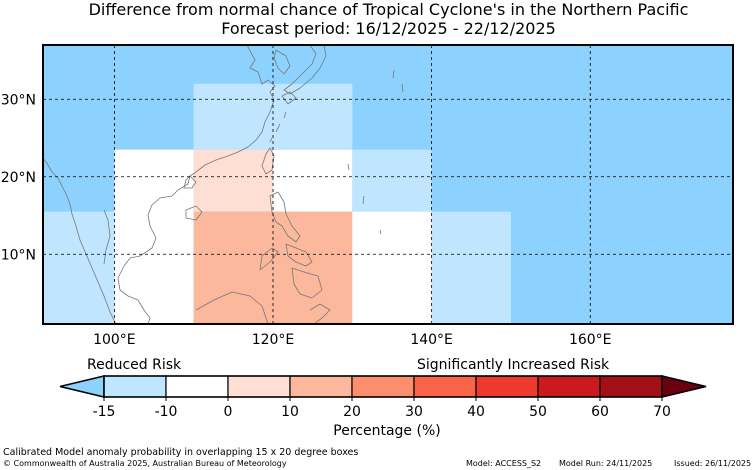 This screenshot has height=470, width=755. I want to click on colorbar-tick-label: 0, so click(228, 412).